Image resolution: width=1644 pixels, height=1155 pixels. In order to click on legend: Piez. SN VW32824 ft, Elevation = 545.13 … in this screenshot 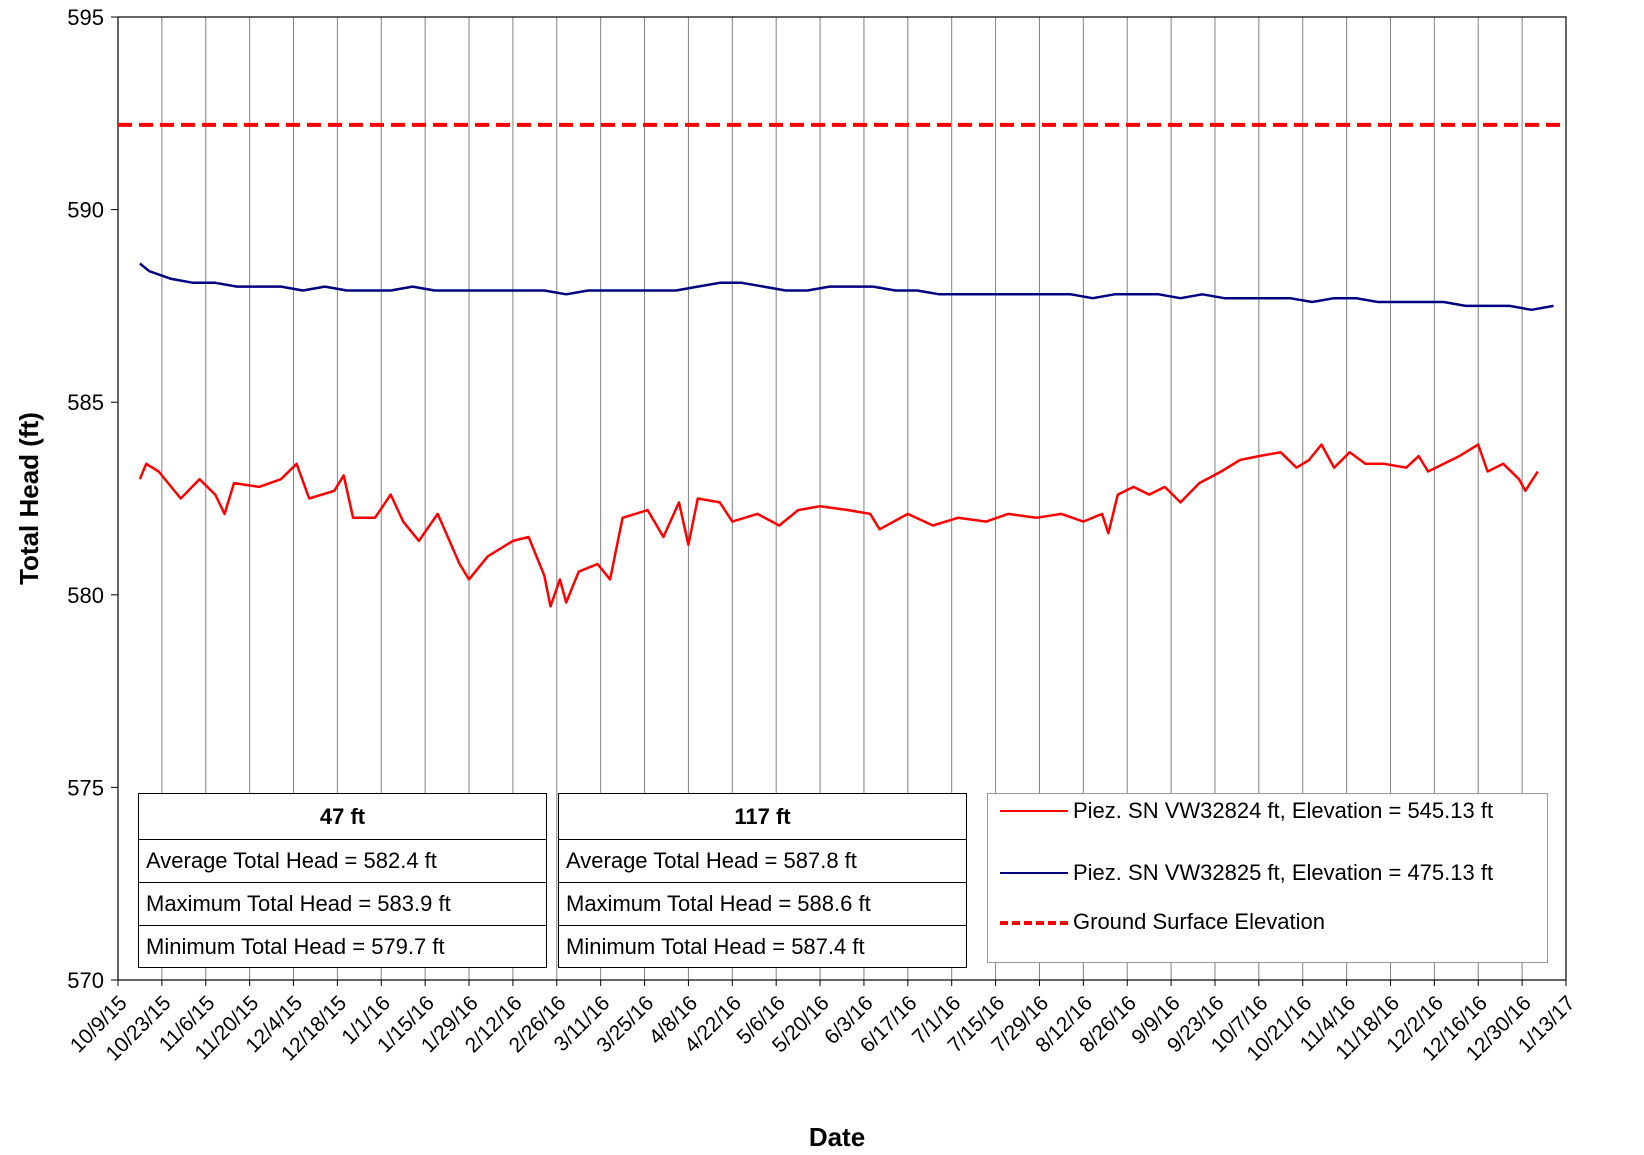, I will do `click(1267, 878)`.